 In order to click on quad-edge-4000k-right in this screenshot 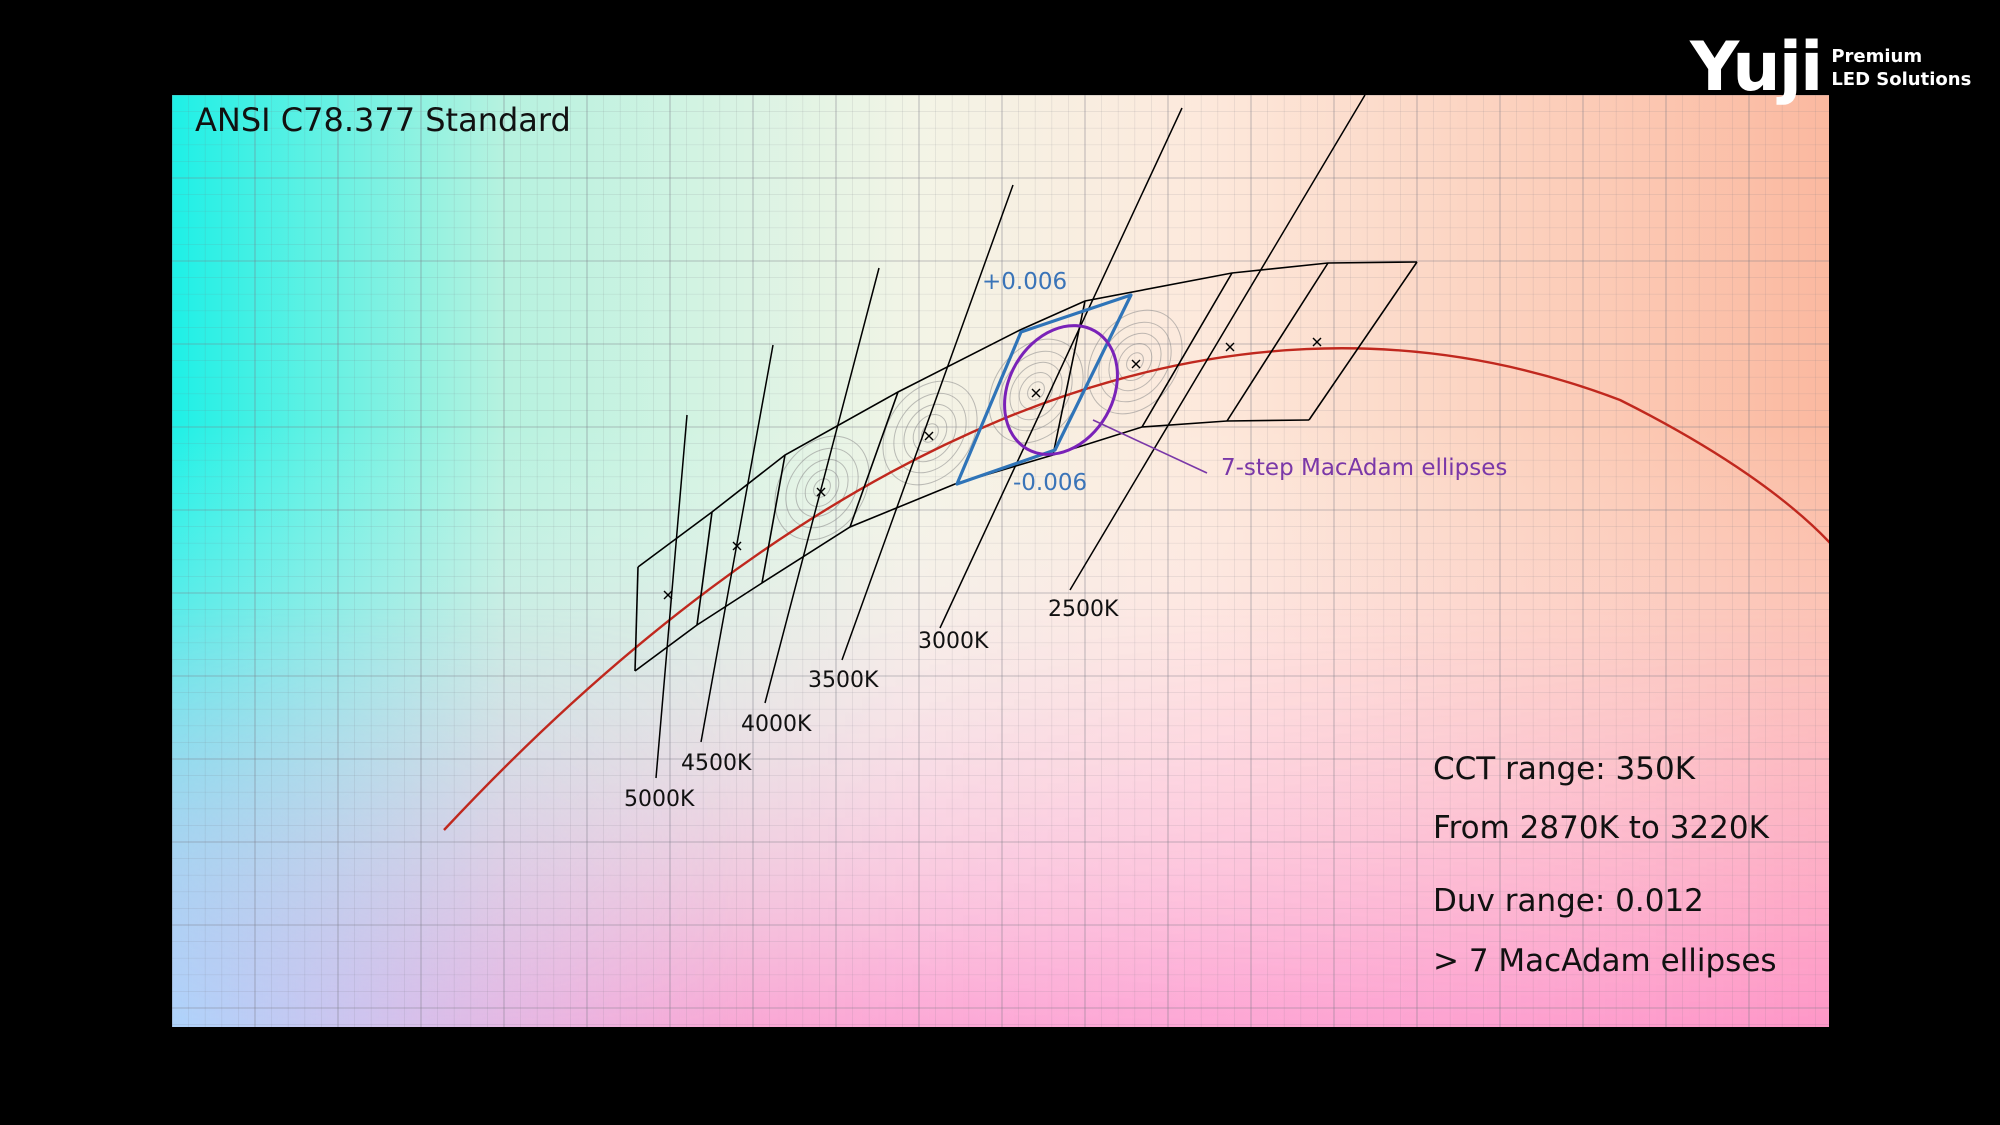, I will do `click(874, 459)`.